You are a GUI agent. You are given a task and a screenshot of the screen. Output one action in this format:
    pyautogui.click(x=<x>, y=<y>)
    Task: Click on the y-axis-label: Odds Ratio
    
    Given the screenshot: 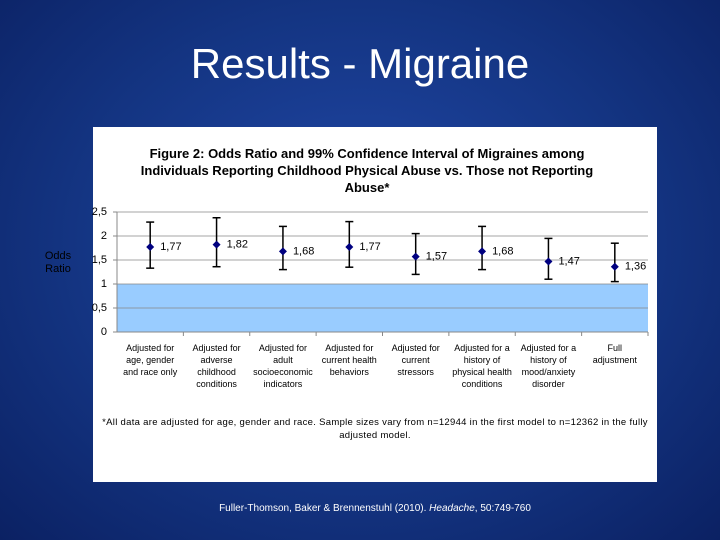 What is the action you would take?
    pyautogui.click(x=58, y=262)
    